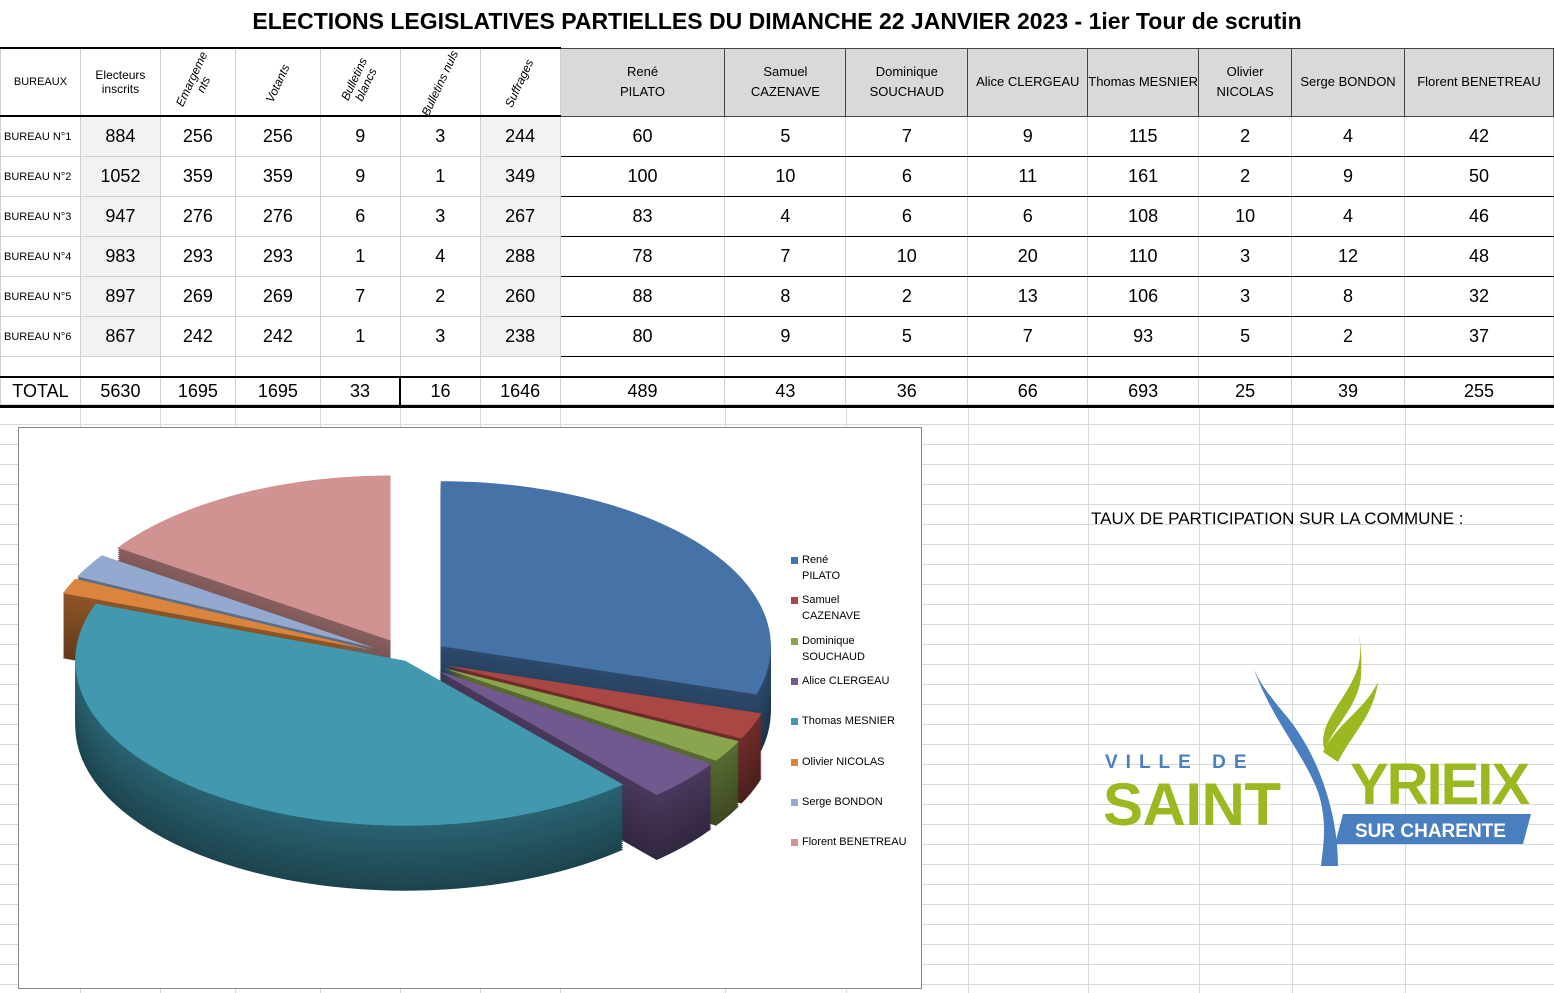 Image resolution: width=1554 pixels, height=993 pixels. What do you see at coordinates (440, 392) in the screenshot?
I see `cell-nuls: 16` at bounding box center [440, 392].